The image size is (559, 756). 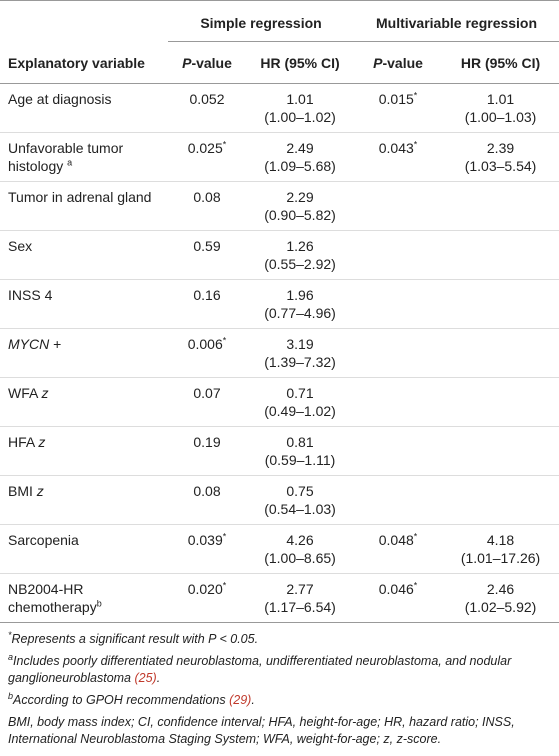 I want to click on value-cell: 0.043*, so click(x=398, y=157).